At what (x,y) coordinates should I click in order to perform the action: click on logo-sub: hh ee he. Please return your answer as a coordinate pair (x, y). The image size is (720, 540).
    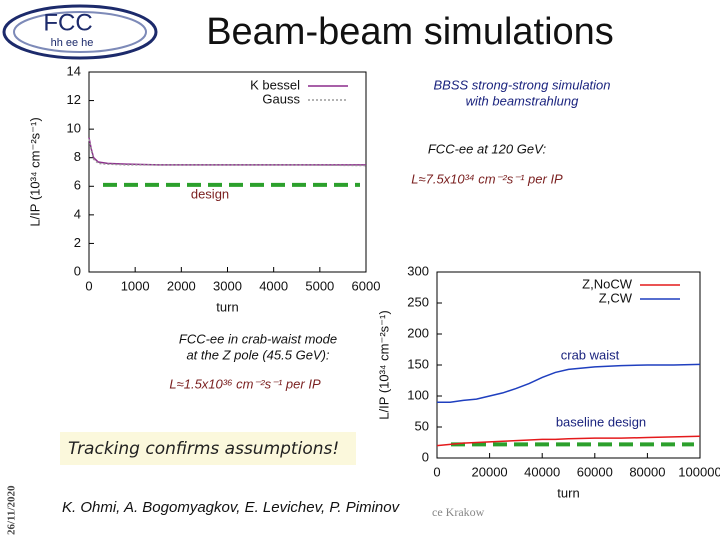
    Looking at the image, I should click on (72, 43).